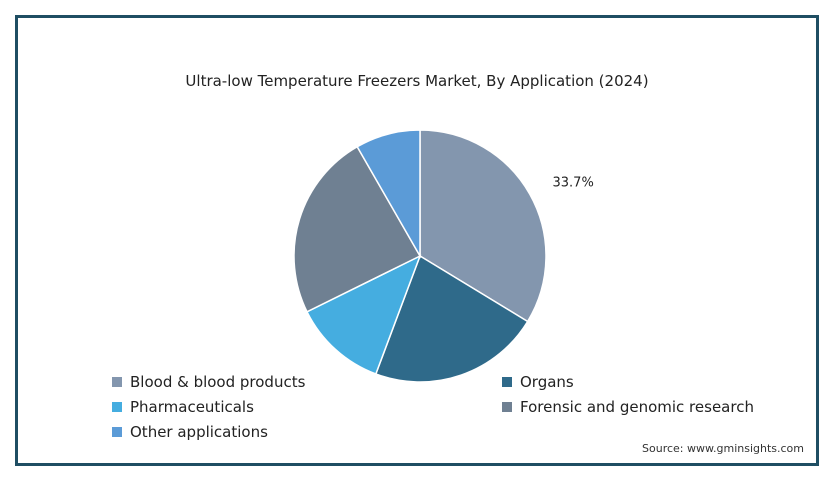  I want to click on legend-swatch-pharmaceuticals, so click(117, 407).